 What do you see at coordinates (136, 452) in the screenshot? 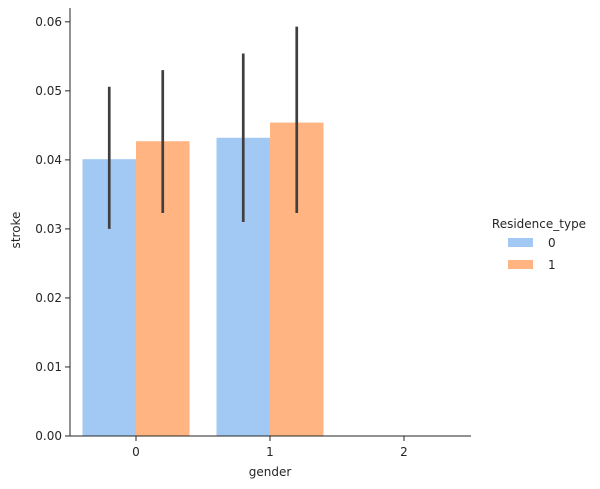
I see `x-tick-label: 0` at bounding box center [136, 452].